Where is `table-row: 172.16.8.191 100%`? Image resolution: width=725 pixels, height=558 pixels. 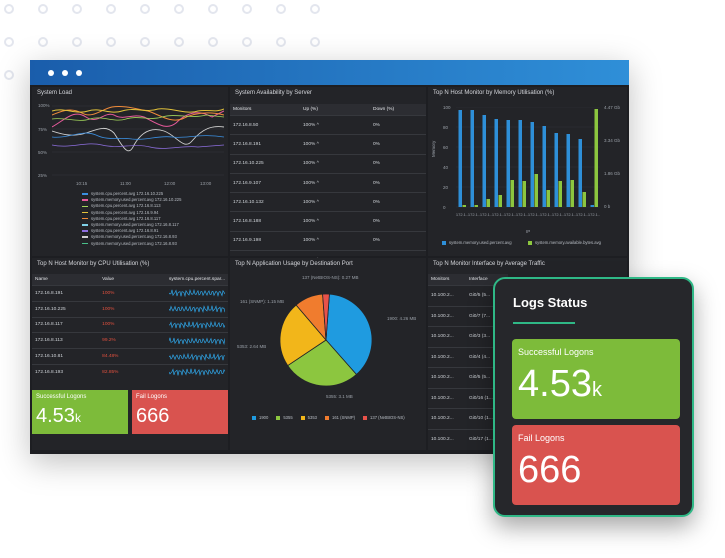
table-row: 172.16.8.191 100% is located at coordinates (130, 293).